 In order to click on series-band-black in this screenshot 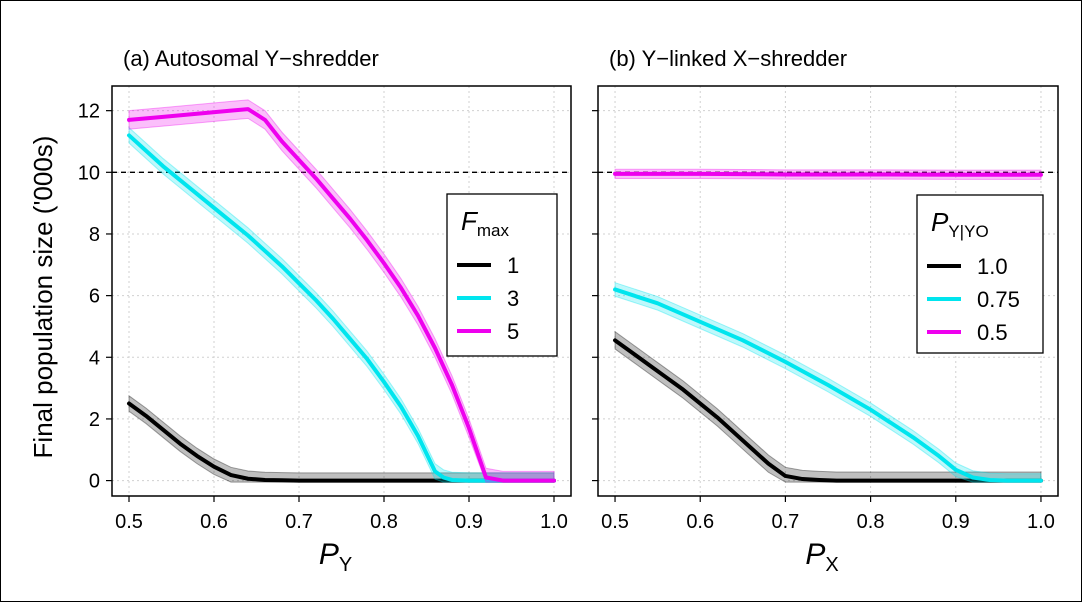, I will do `click(828, 406)`.